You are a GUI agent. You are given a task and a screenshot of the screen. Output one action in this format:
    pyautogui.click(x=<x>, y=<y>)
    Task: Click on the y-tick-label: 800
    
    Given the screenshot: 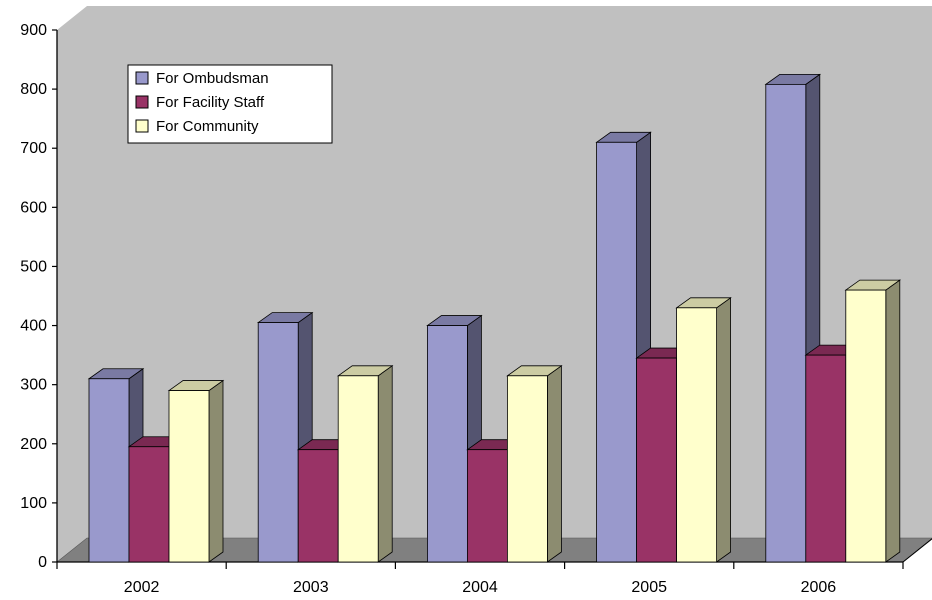 What is the action you would take?
    pyautogui.click(x=33, y=89)
    